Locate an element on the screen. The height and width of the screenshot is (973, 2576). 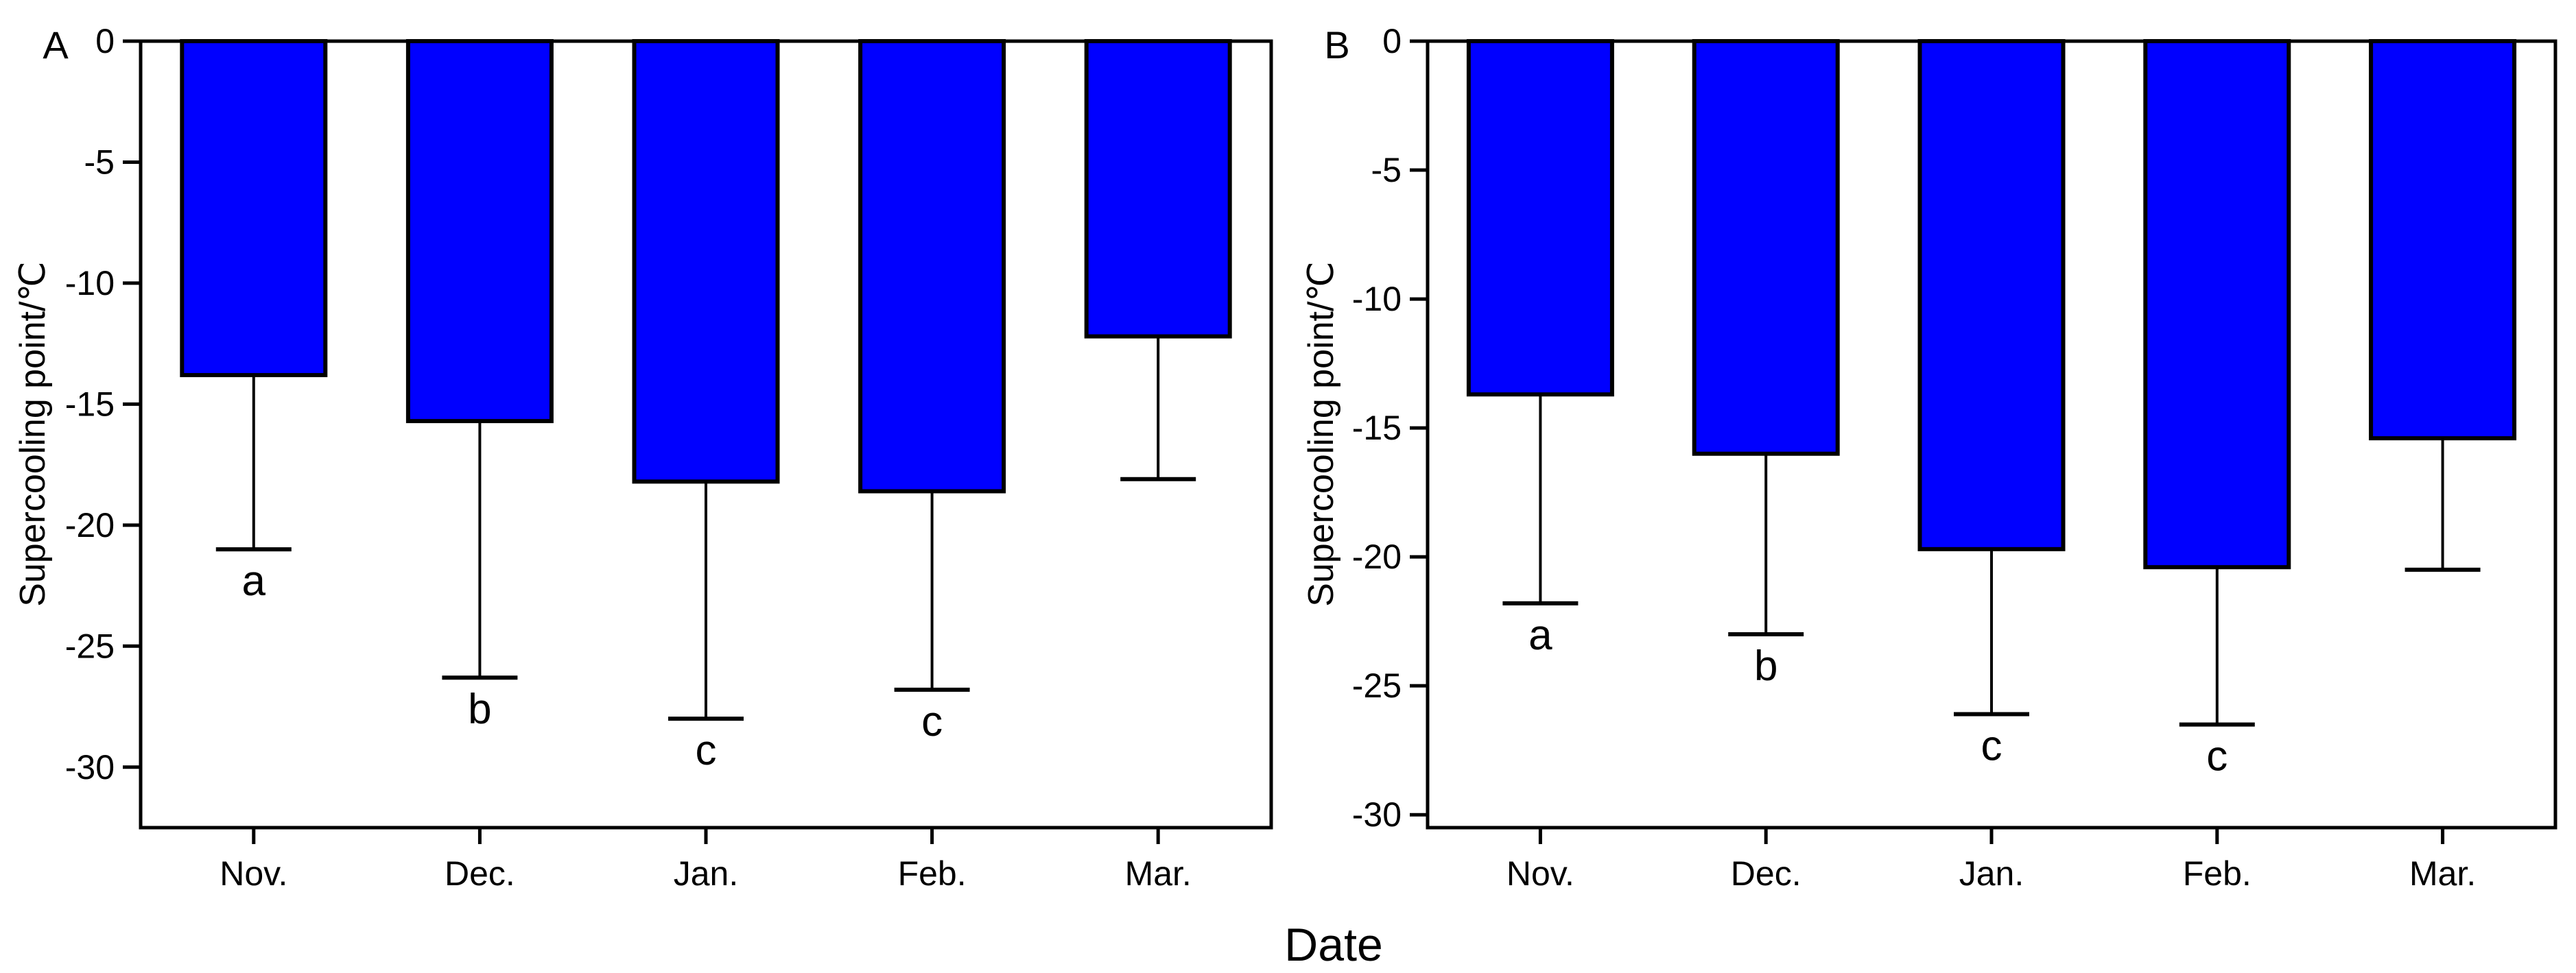
bar-a-mar is located at coordinates (1158, 189).